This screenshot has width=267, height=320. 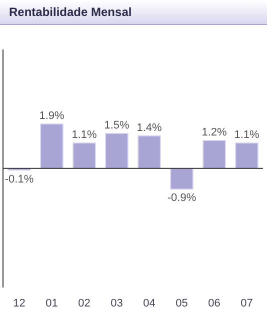 I want to click on data-label: 1.5%, so click(x=117, y=125).